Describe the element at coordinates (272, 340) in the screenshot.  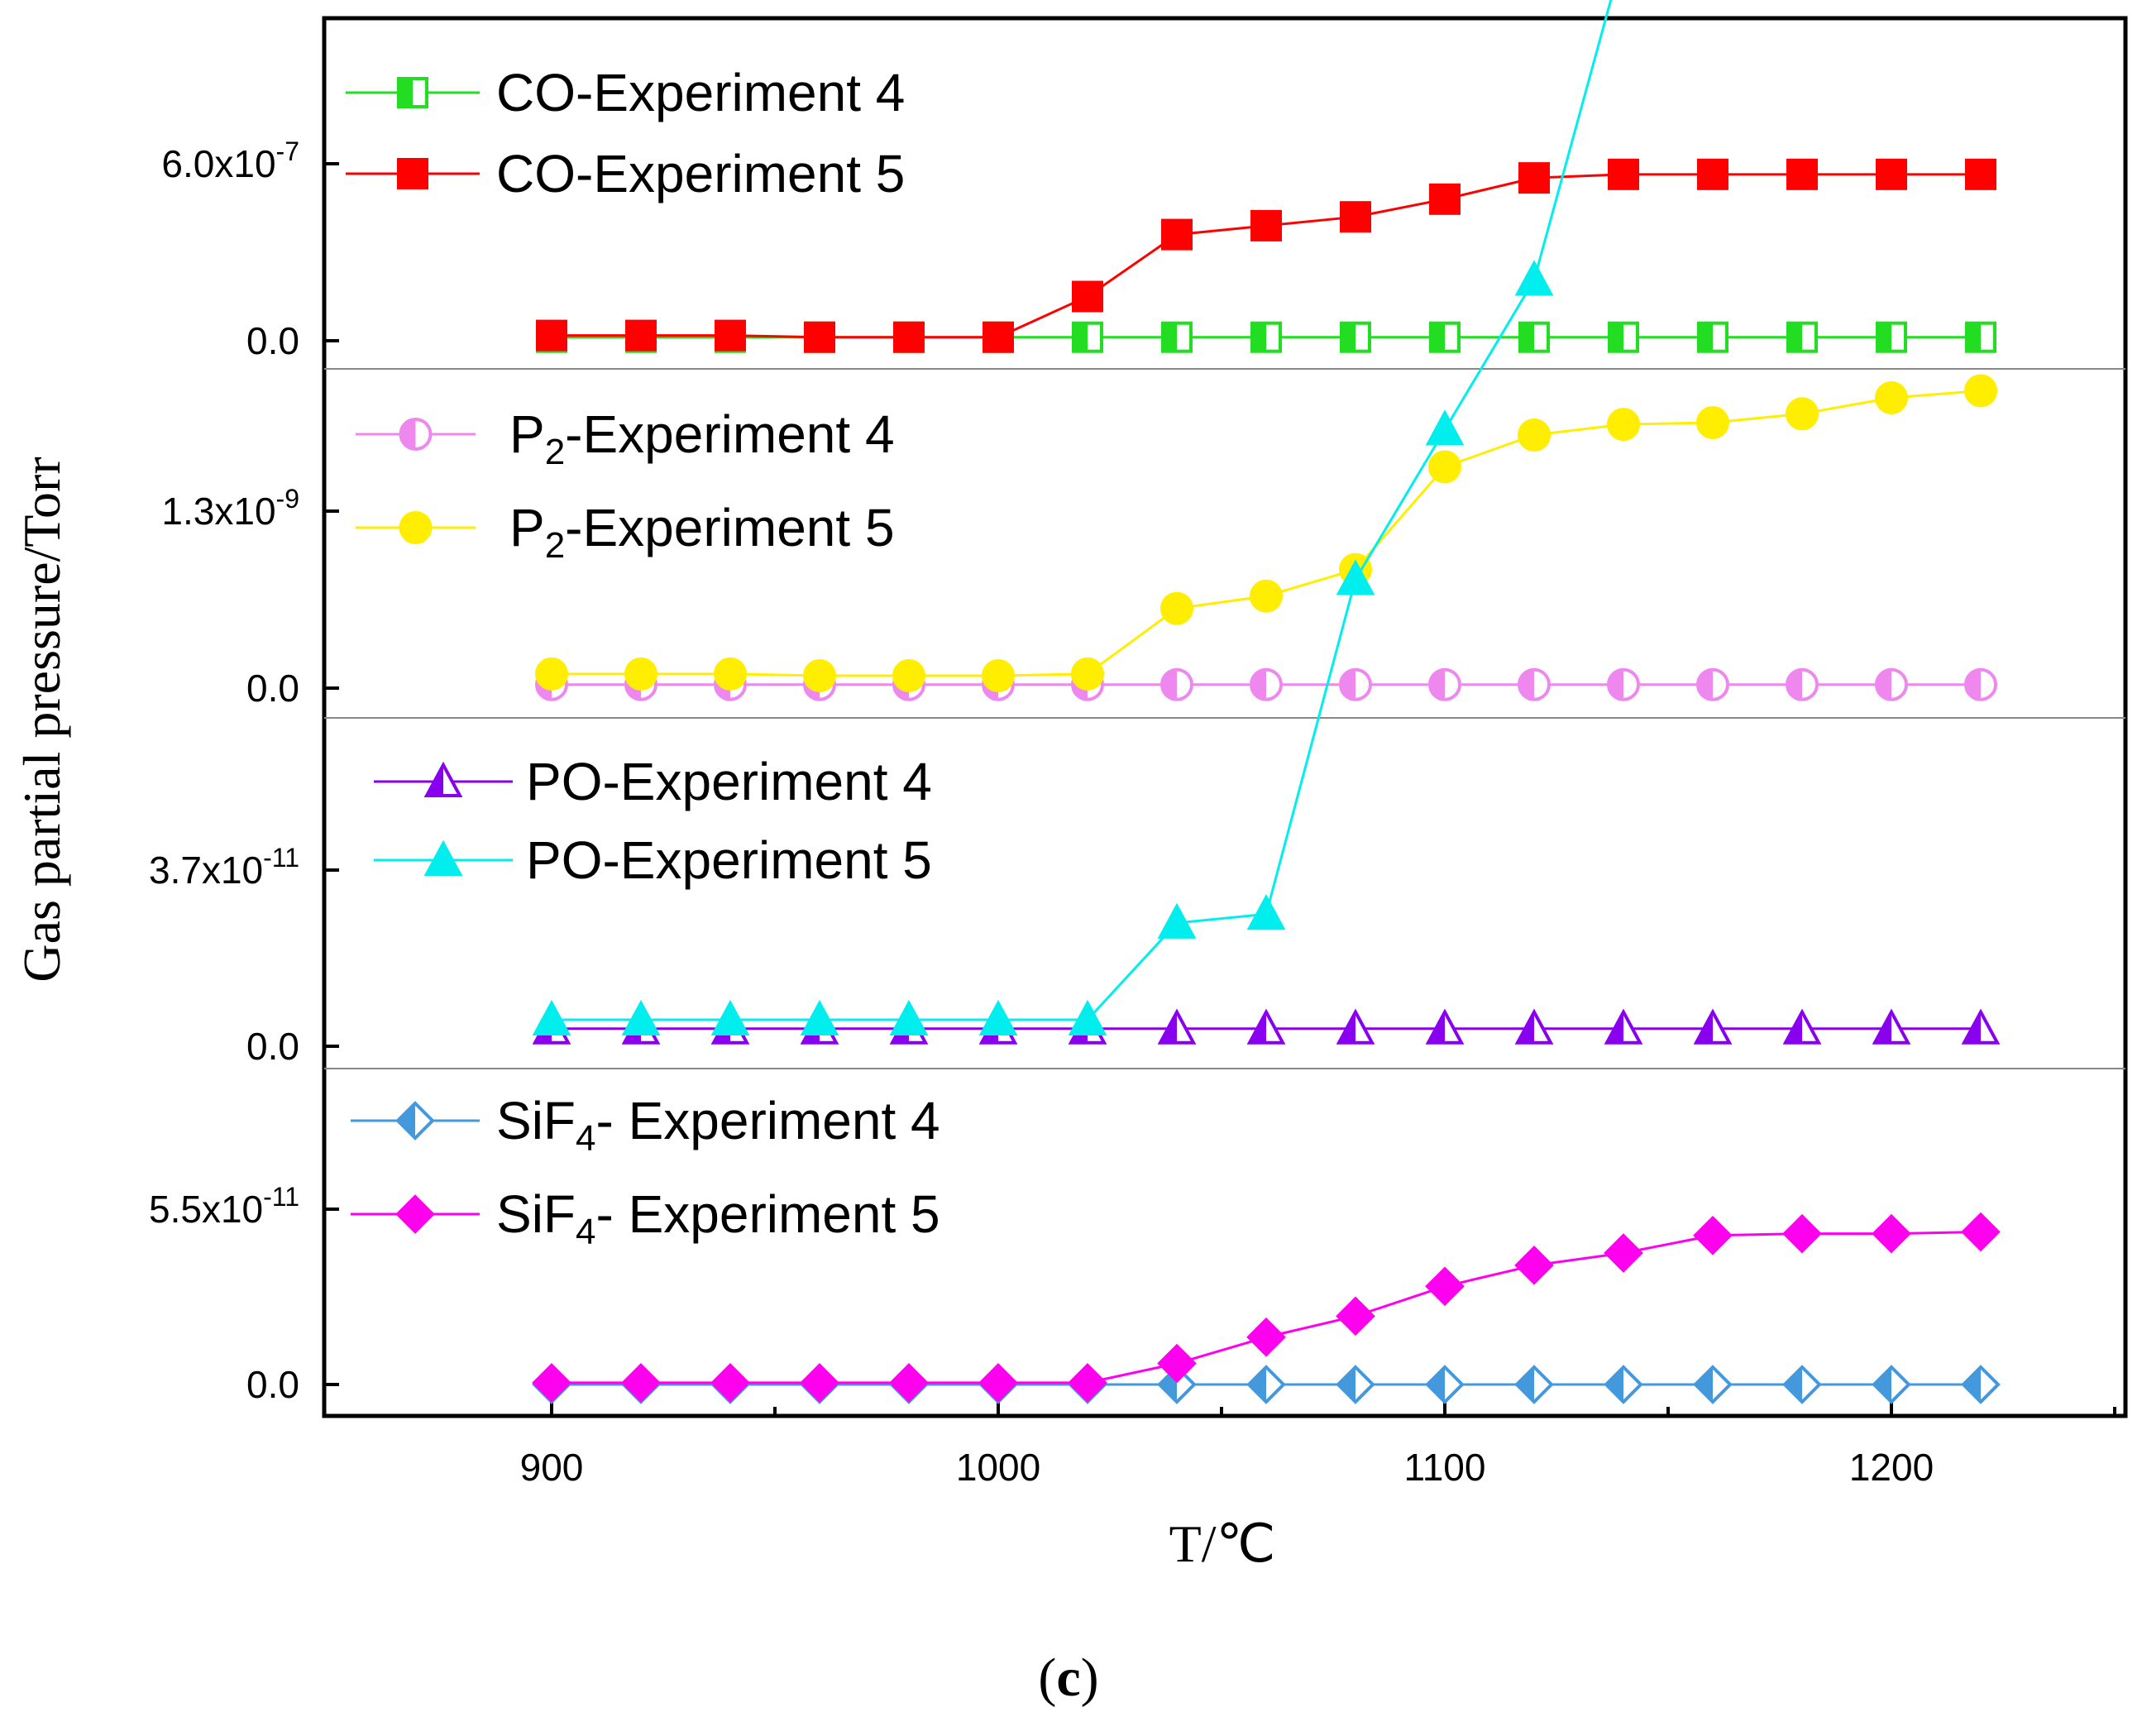
I see `y-tick-label-zero: 0.0` at that location.